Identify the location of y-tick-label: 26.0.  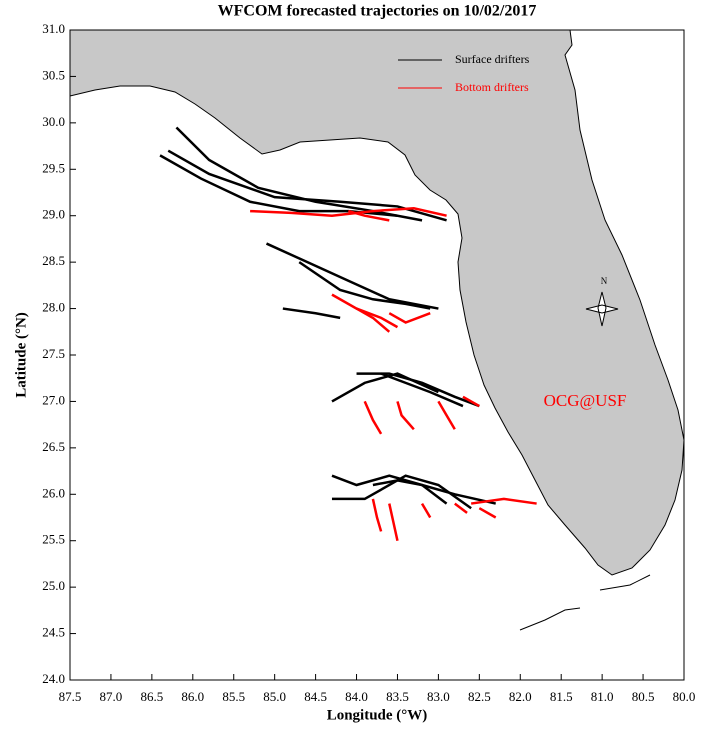
(53, 492).